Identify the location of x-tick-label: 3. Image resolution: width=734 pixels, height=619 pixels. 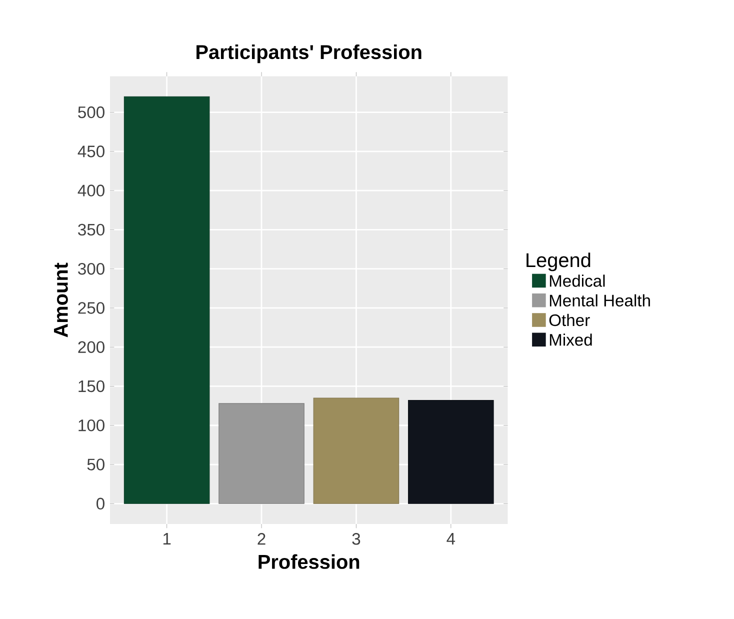
(356, 539).